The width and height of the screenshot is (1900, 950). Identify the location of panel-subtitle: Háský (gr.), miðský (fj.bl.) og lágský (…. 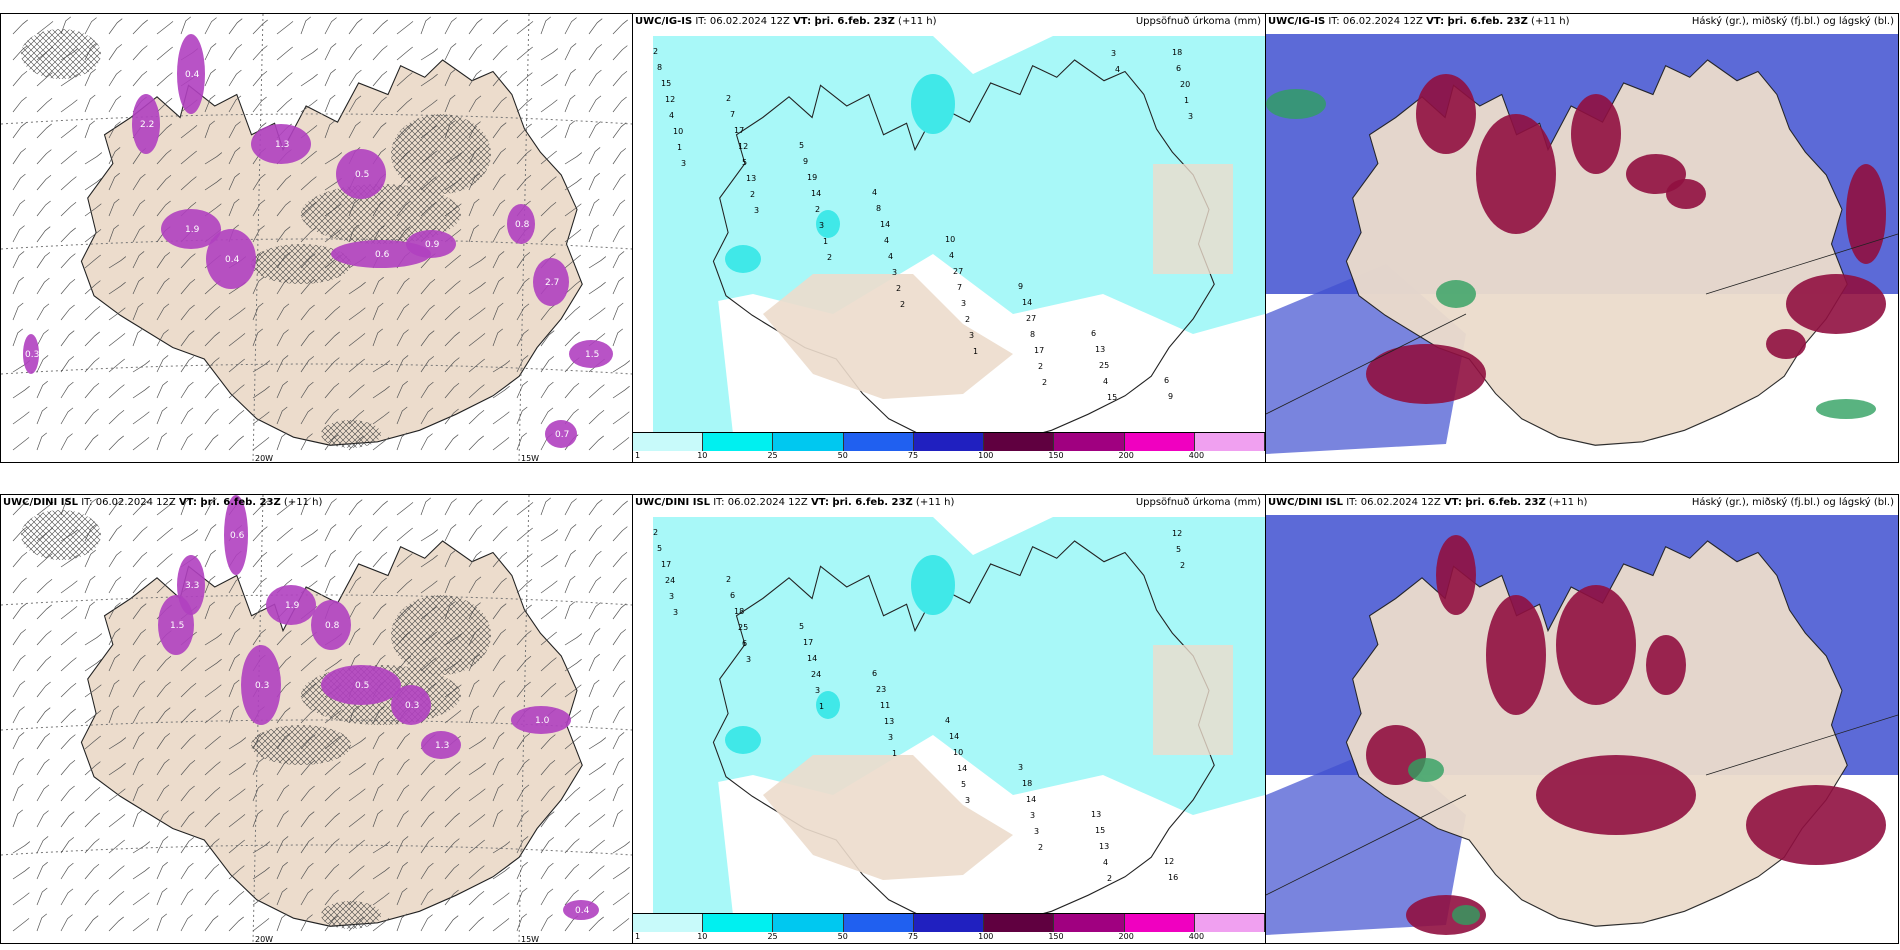
(1792, 502).